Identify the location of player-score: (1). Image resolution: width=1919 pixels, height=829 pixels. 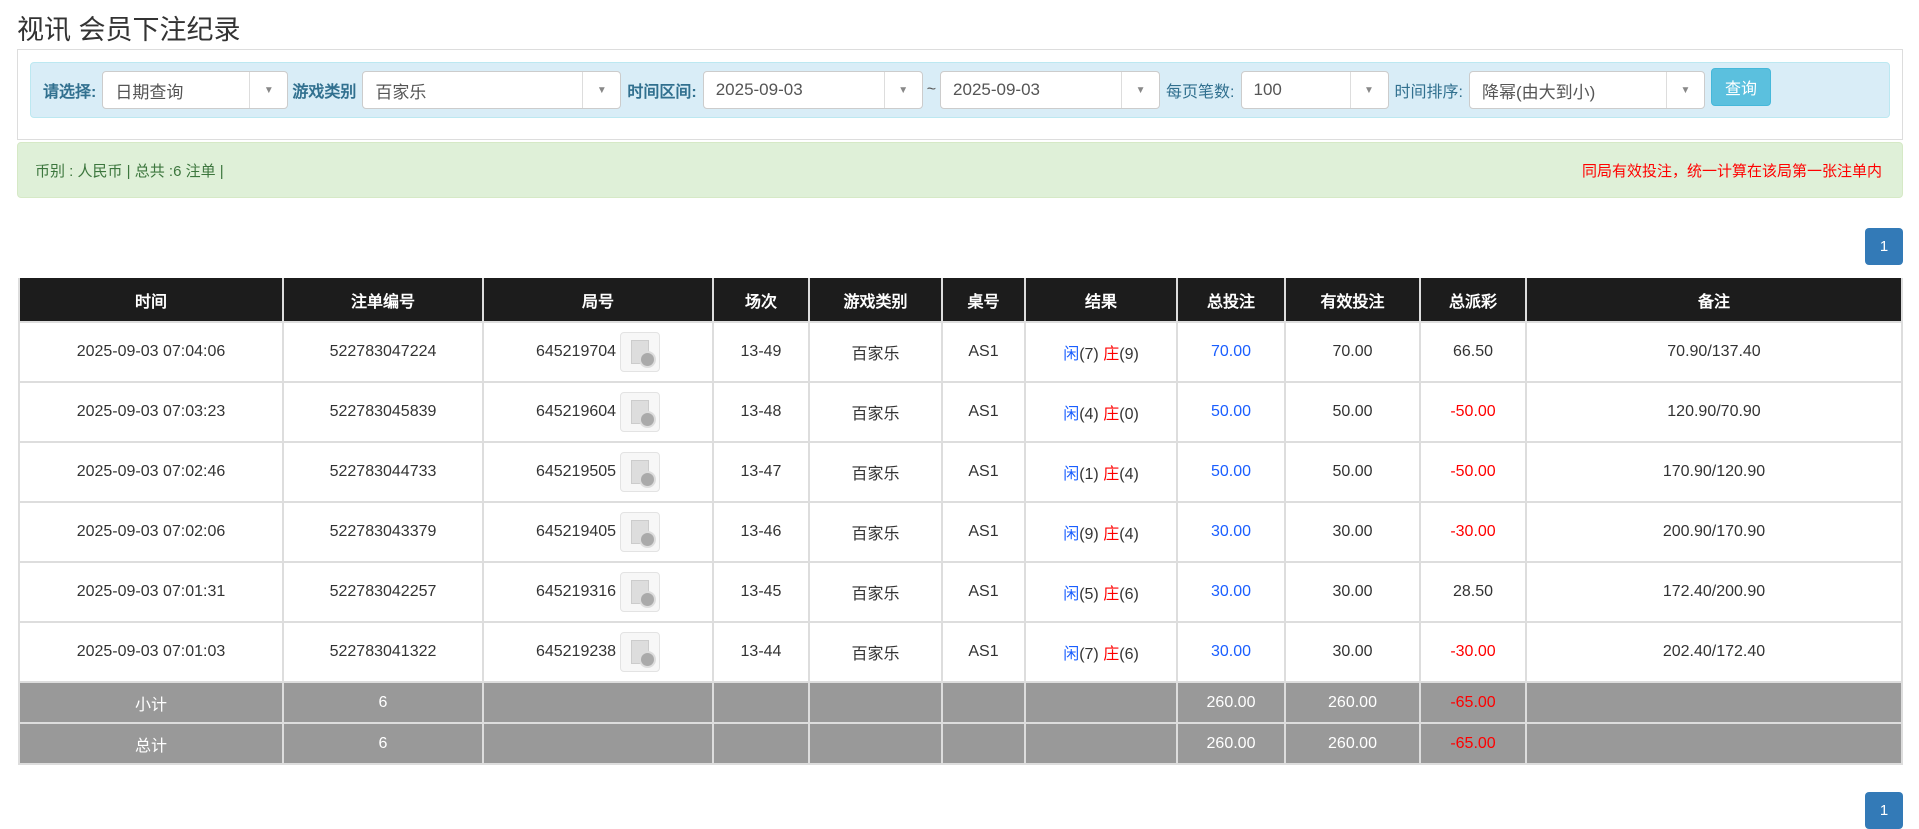
(1089, 474).